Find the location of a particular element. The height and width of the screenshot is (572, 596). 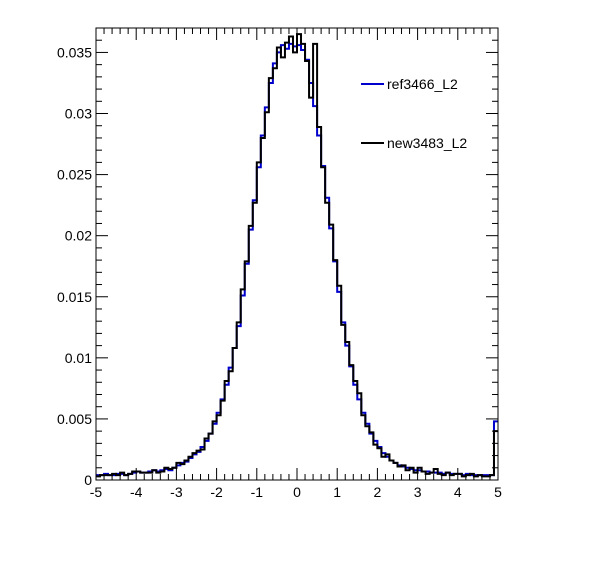

x-tick-label: 5 is located at coordinates (498, 492).